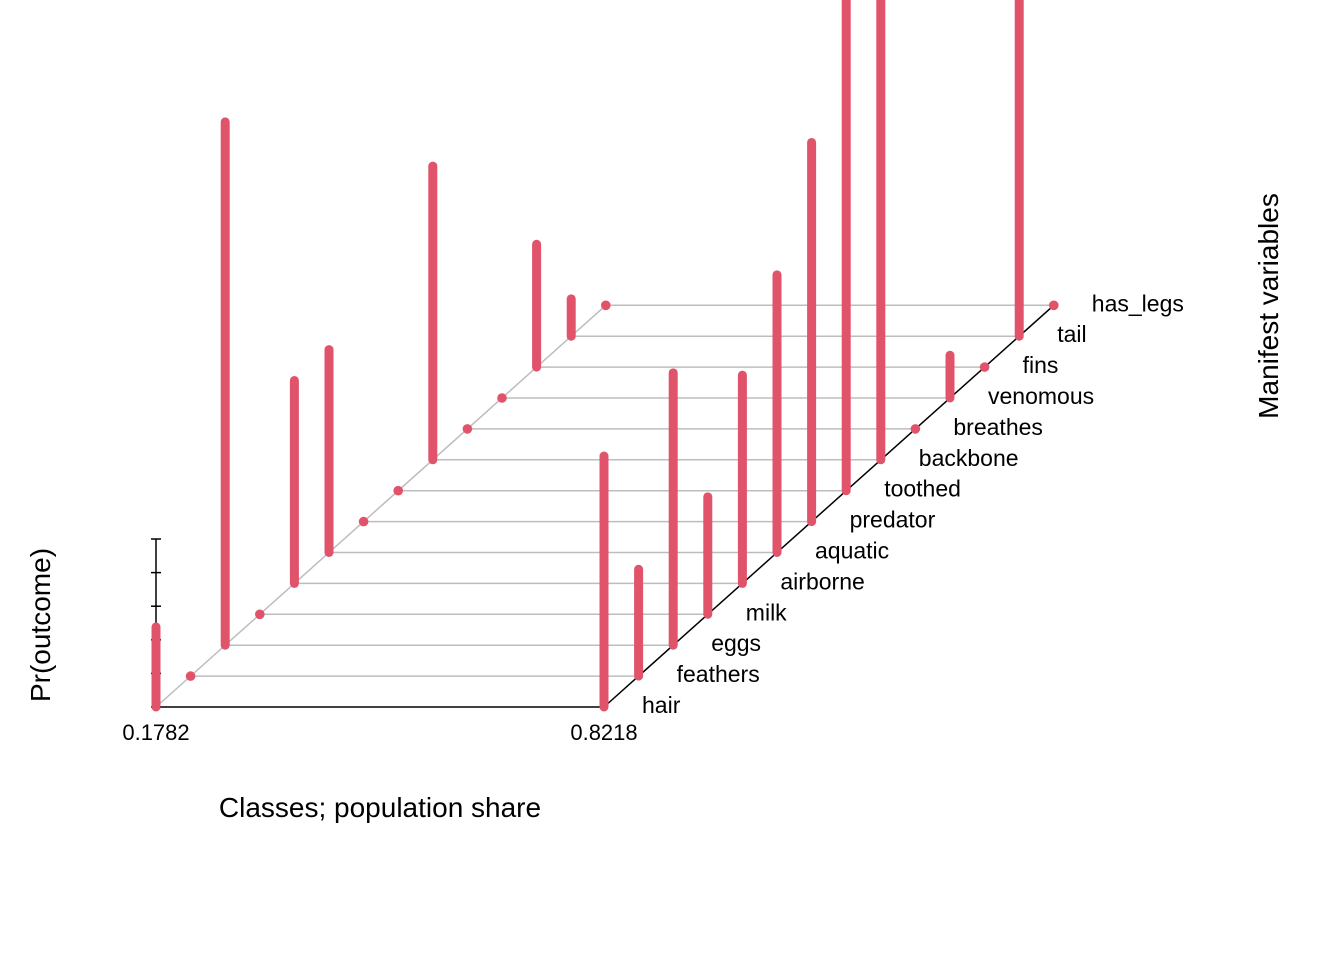 The height and width of the screenshot is (965, 1344). Describe the element at coordinates (852, 551) in the screenshot. I see `variable-label: aquatic` at that location.